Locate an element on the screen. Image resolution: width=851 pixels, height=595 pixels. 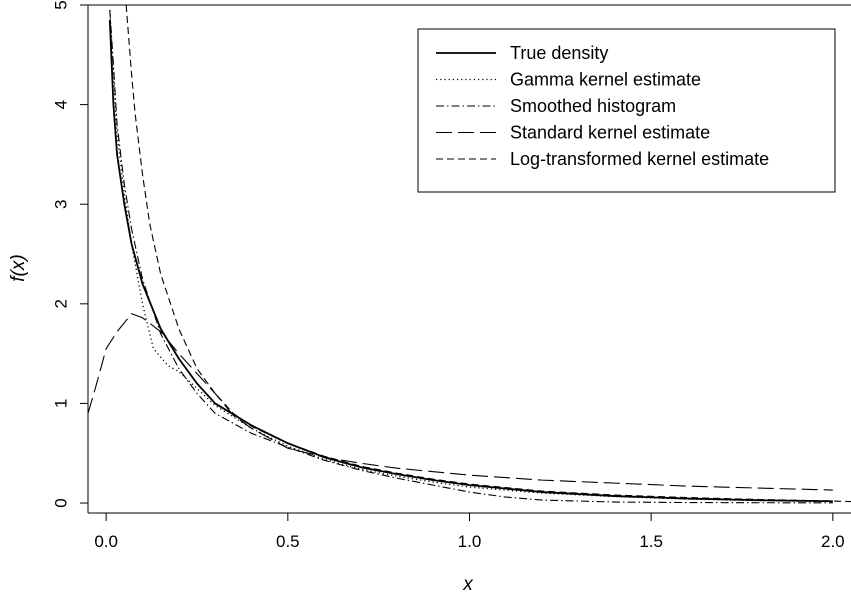
legend-box is located at coordinates (626, 110).